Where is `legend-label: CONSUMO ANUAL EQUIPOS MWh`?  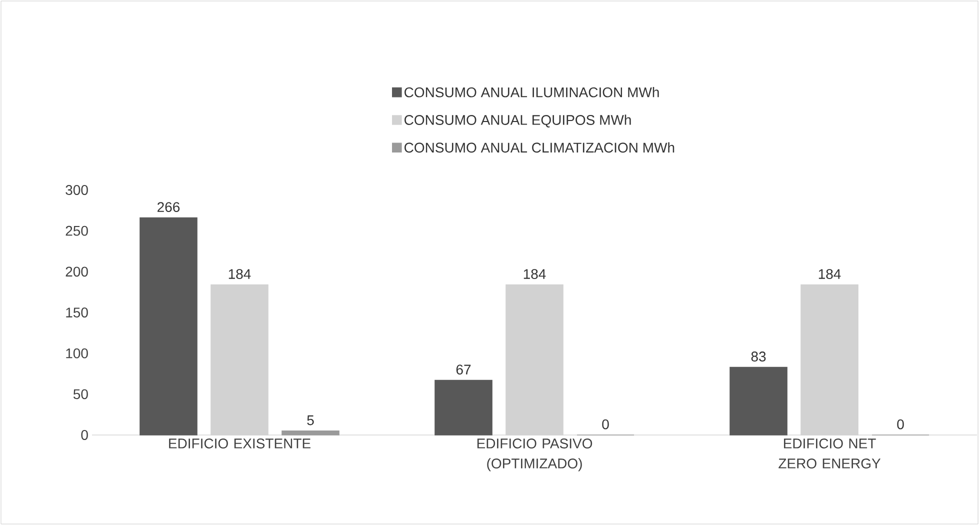
legend-label: CONSUMO ANUAL EQUIPOS MWh is located at coordinates (517, 121).